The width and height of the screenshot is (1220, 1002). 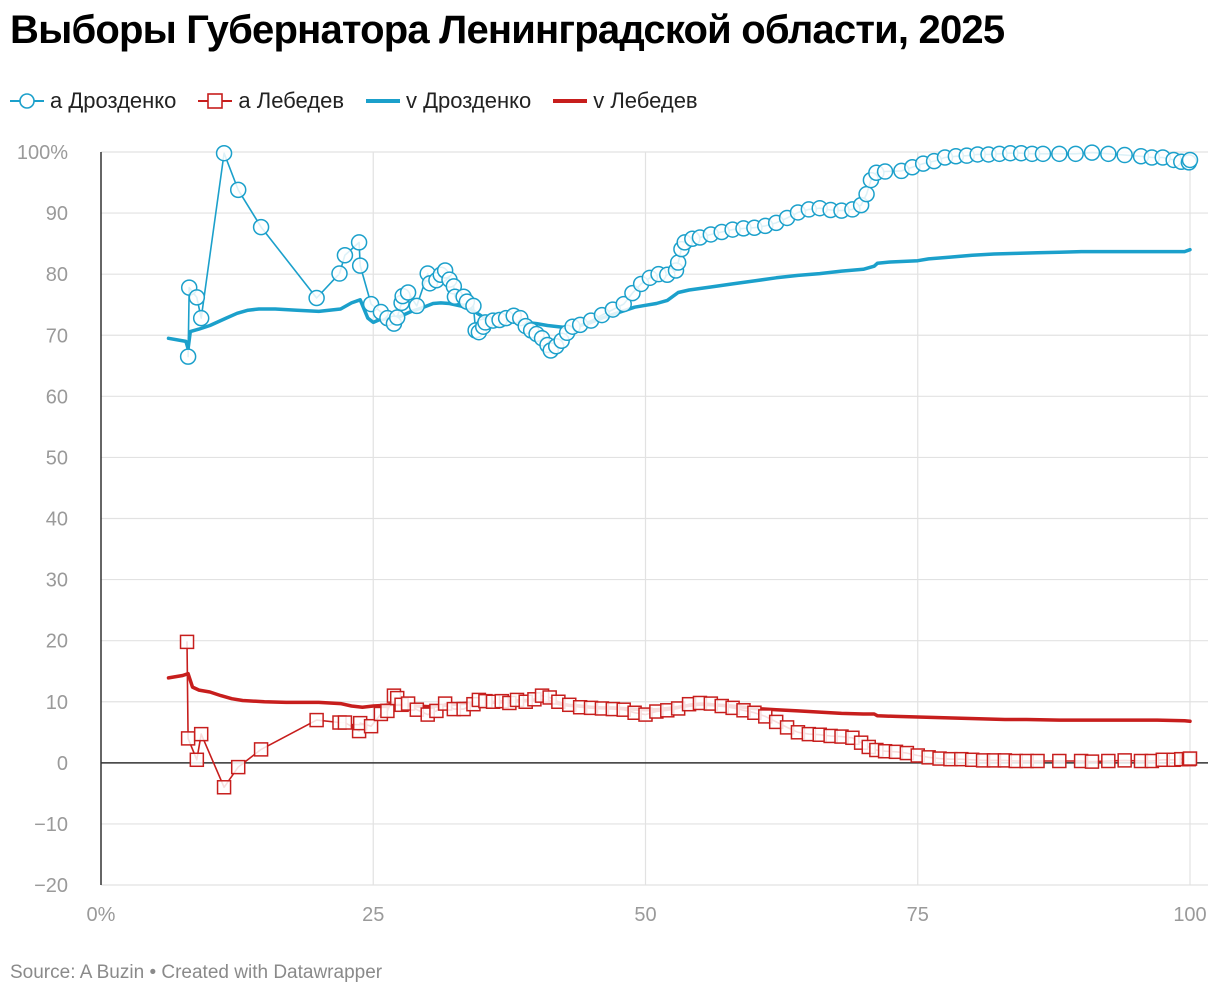 What do you see at coordinates (101, 915) in the screenshot?
I see `x-tick-label: 0%` at bounding box center [101, 915].